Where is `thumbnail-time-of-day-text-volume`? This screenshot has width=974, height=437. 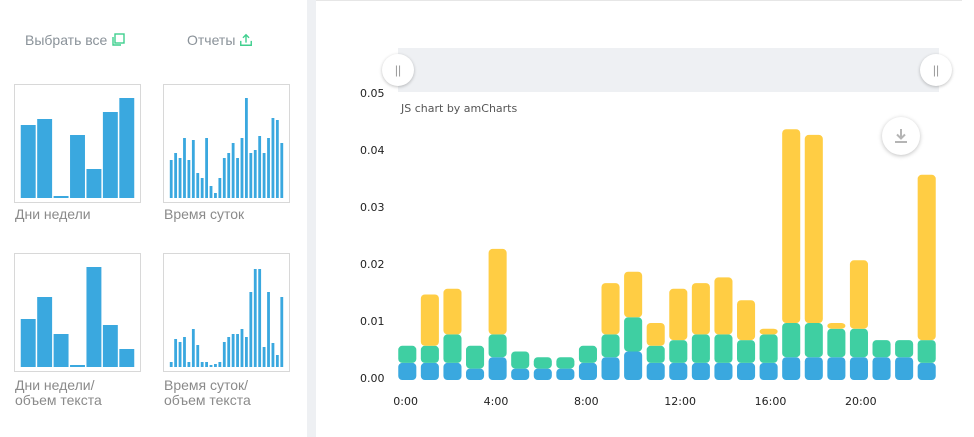 thumbnail-time-of-day-text-volume is located at coordinates (226, 312).